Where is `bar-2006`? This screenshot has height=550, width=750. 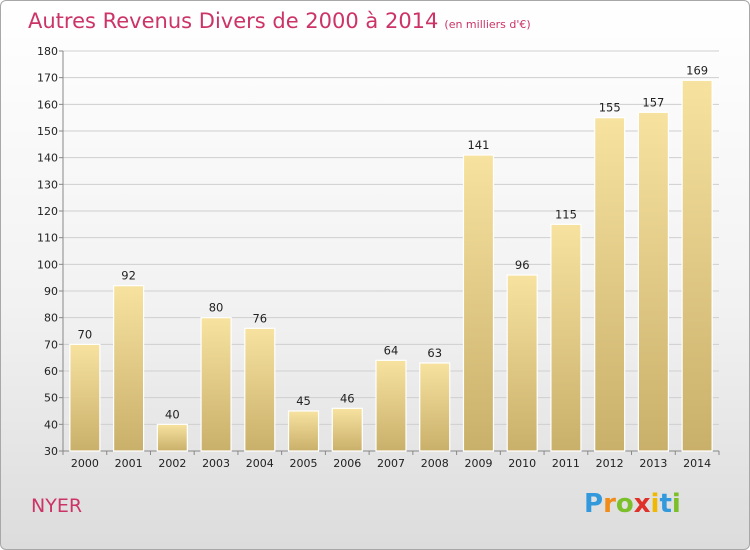 bar-2006 is located at coordinates (347, 429).